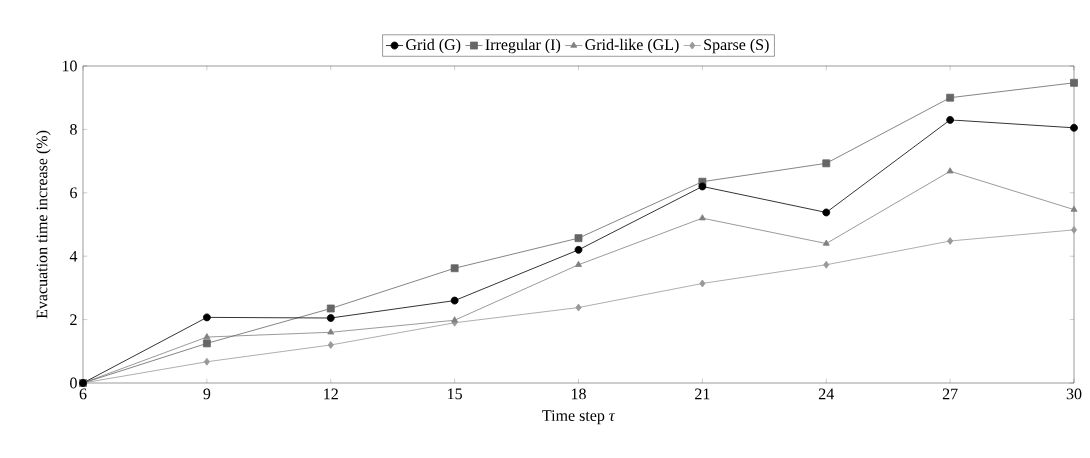 This screenshot has width=1090, height=458. Describe the element at coordinates (736, 46) in the screenshot. I see `legend-label: Sparse (S)` at that location.